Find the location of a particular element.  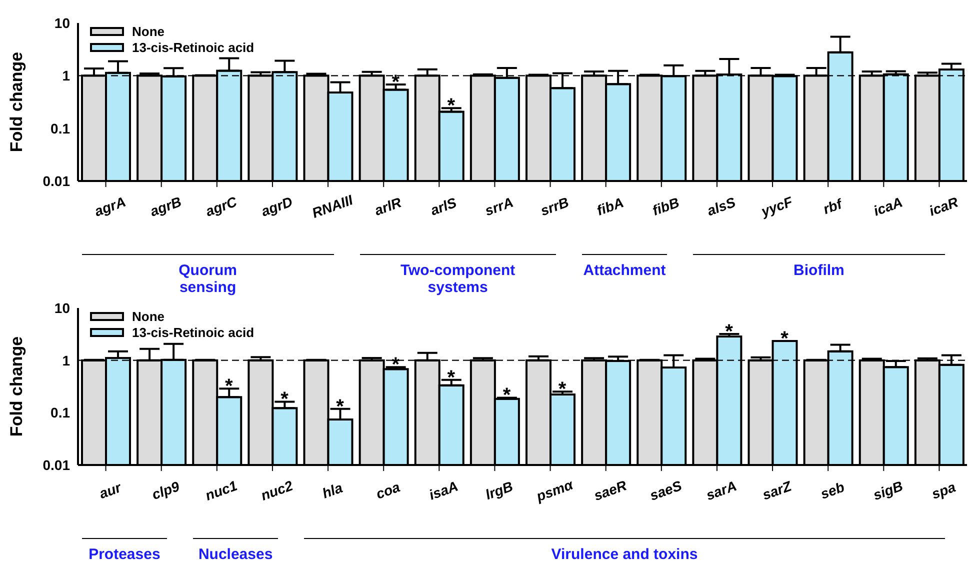

x-tick-label: fibA is located at coordinates (610, 206).